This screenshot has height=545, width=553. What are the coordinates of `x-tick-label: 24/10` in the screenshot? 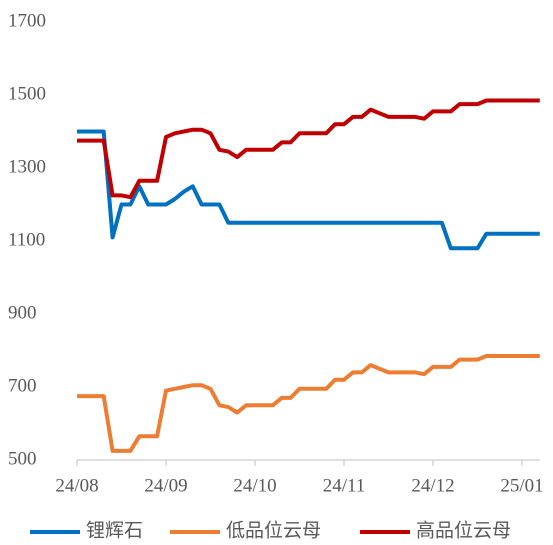 It's located at (254, 485).